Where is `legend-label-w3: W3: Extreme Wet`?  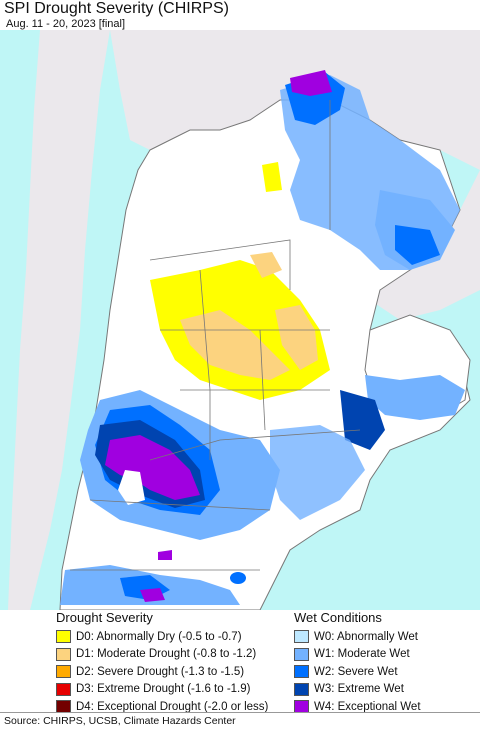
legend-label-w3: W3: Extreme Wet is located at coordinates (359, 689).